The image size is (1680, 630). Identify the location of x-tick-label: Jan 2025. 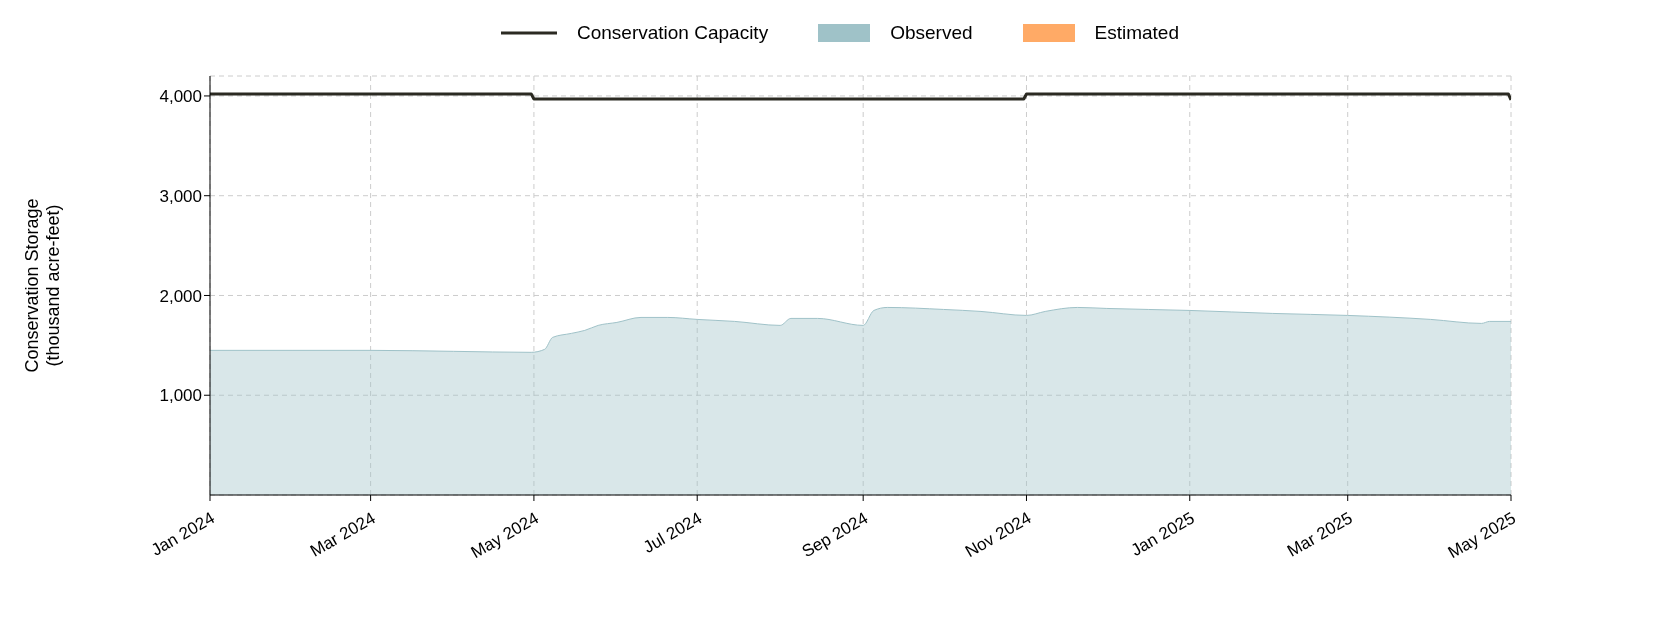
(1162, 534).